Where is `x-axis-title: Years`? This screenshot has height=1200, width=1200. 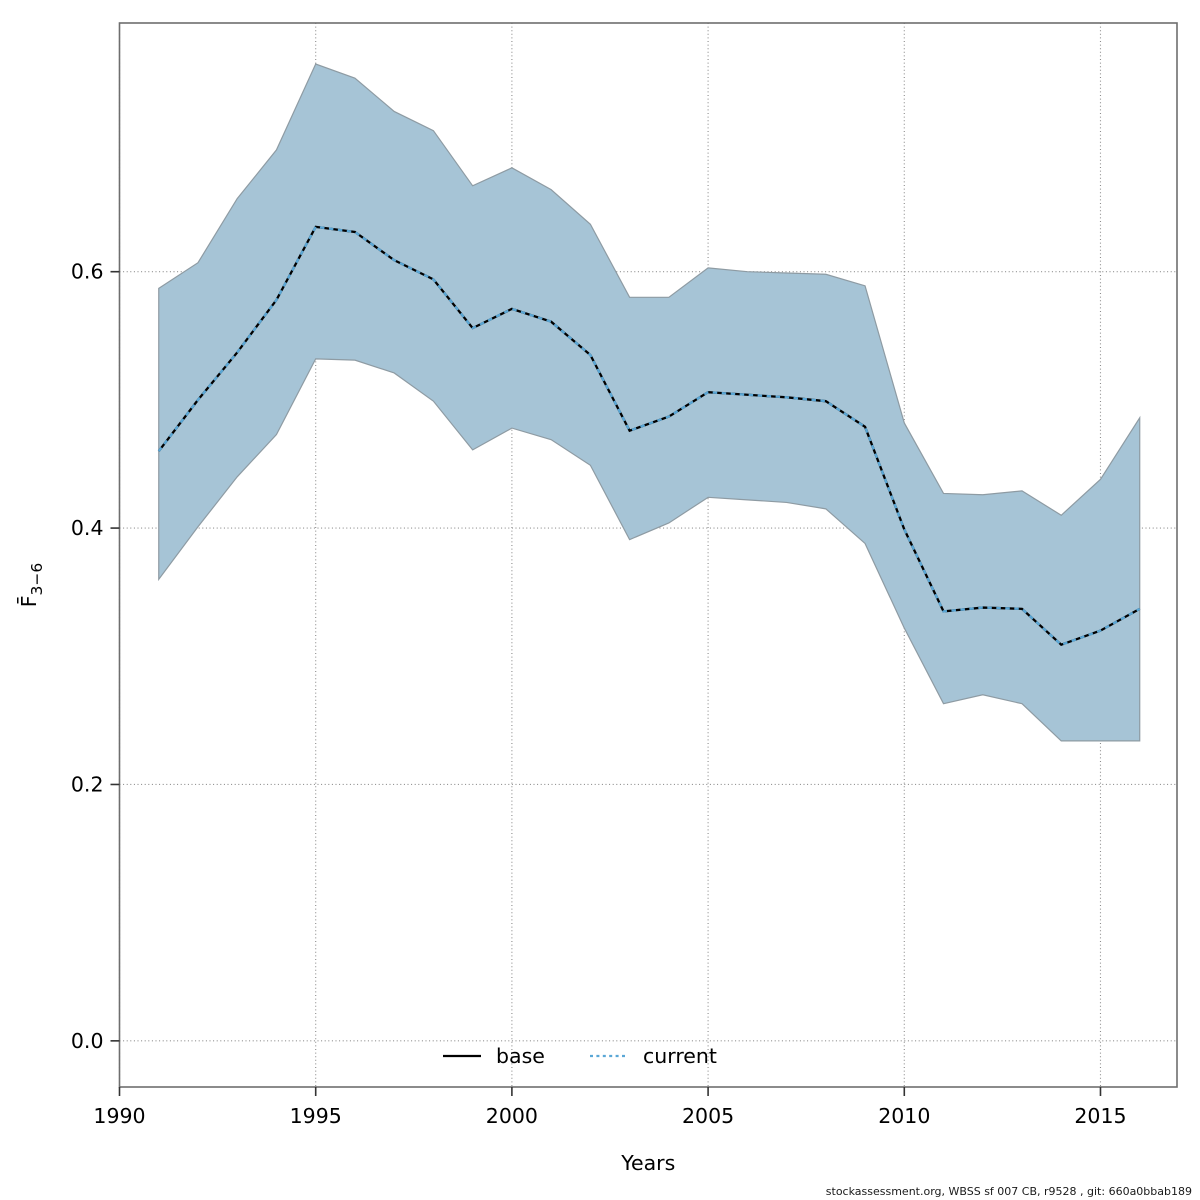 x-axis-title: Years is located at coordinates (647, 1163).